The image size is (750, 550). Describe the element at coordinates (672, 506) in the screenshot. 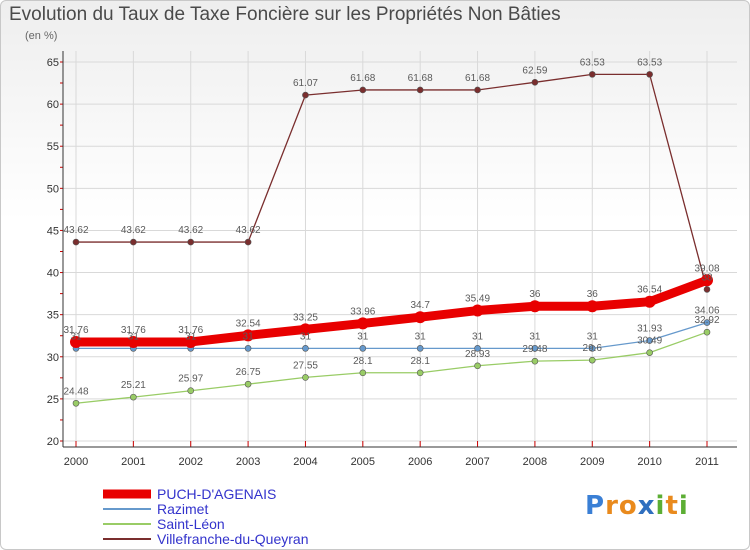

I see `logo-letter: t` at that location.